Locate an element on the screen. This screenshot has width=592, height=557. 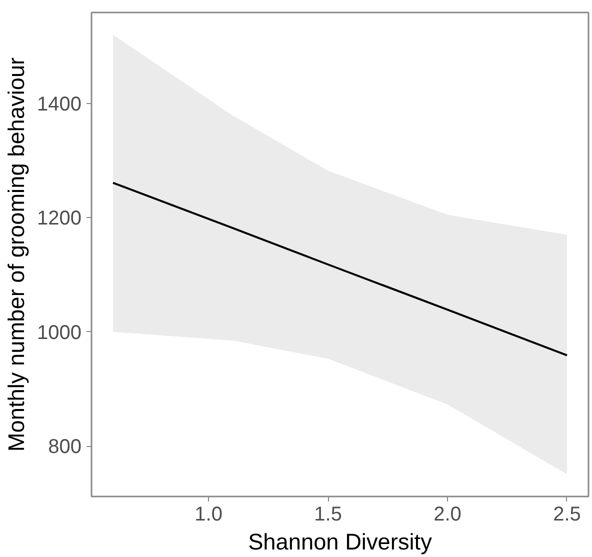
y-tick-label: 800 is located at coordinates (65, 447).